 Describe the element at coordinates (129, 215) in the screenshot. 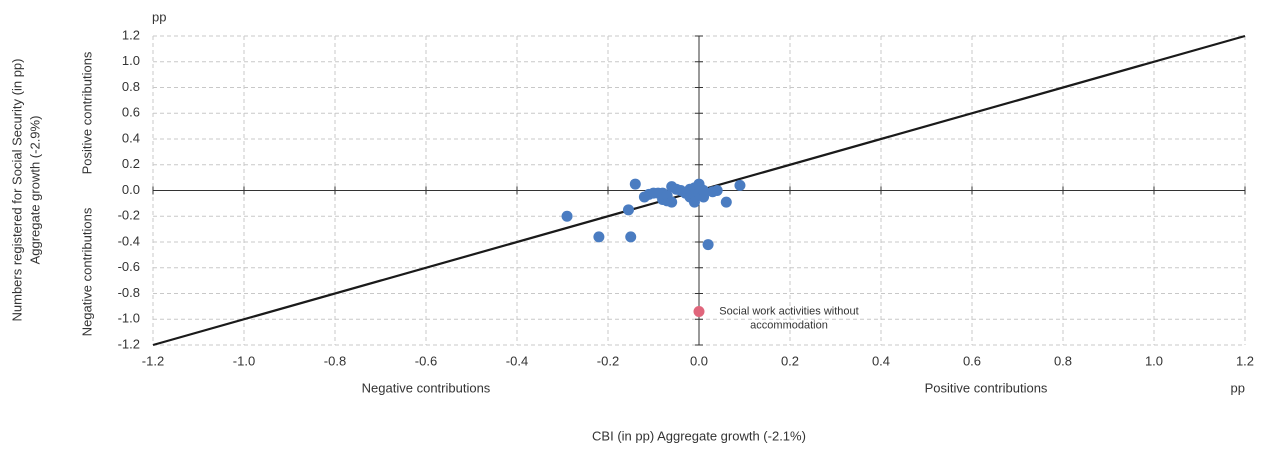

I see `y-tick-label: -0.2` at that location.